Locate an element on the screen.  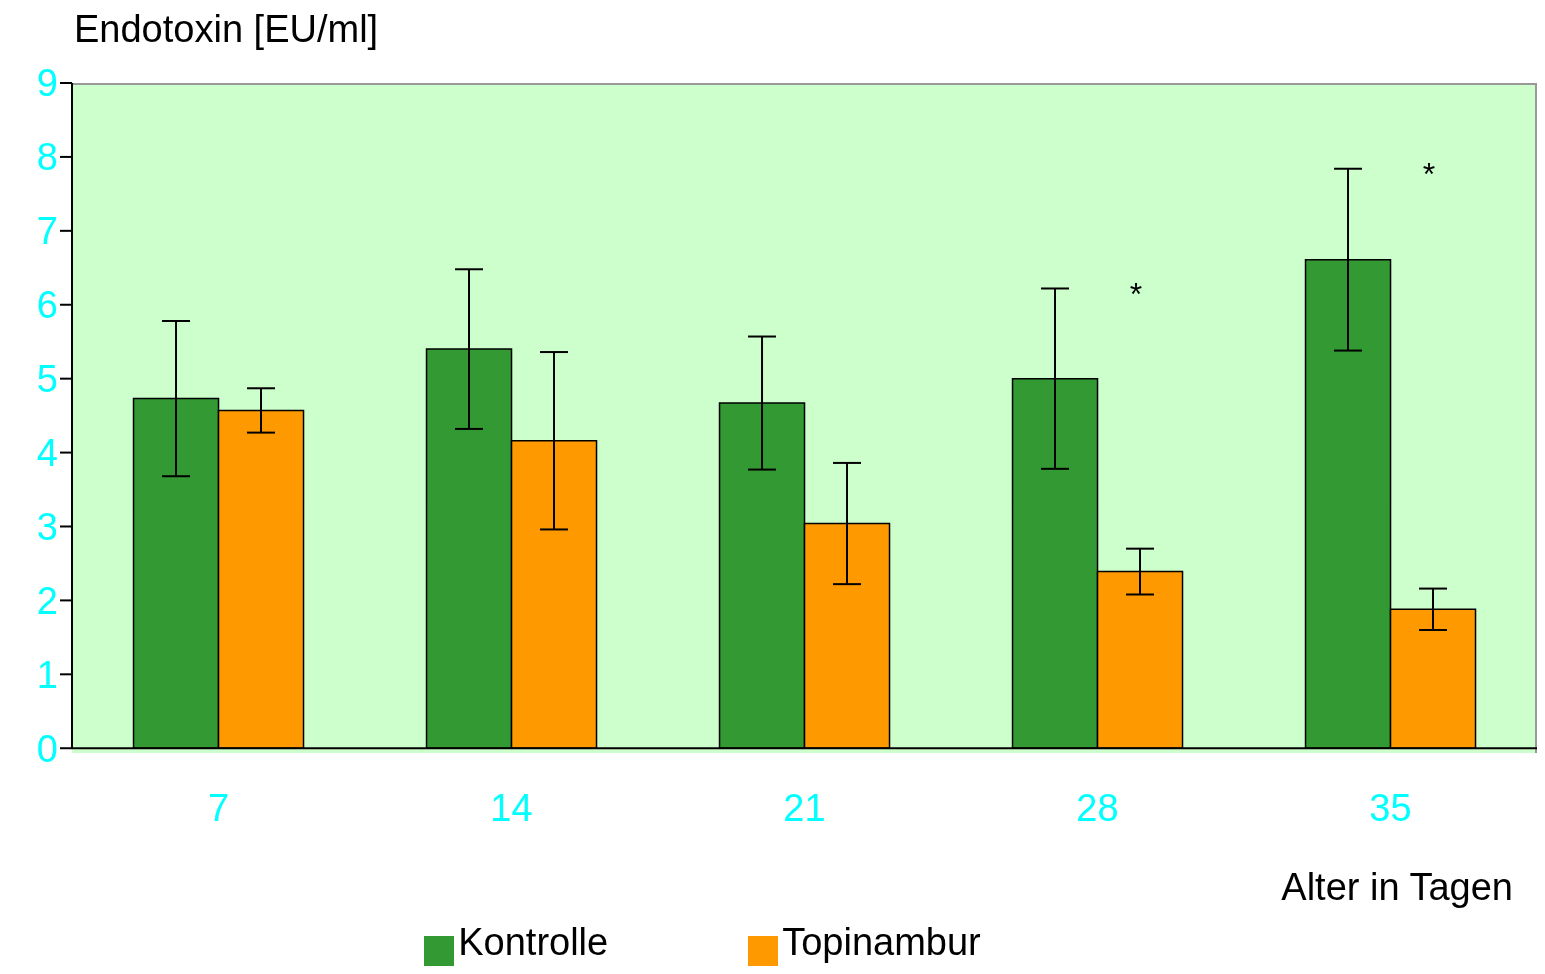
y-tick-label: 5 is located at coordinates (47, 379).